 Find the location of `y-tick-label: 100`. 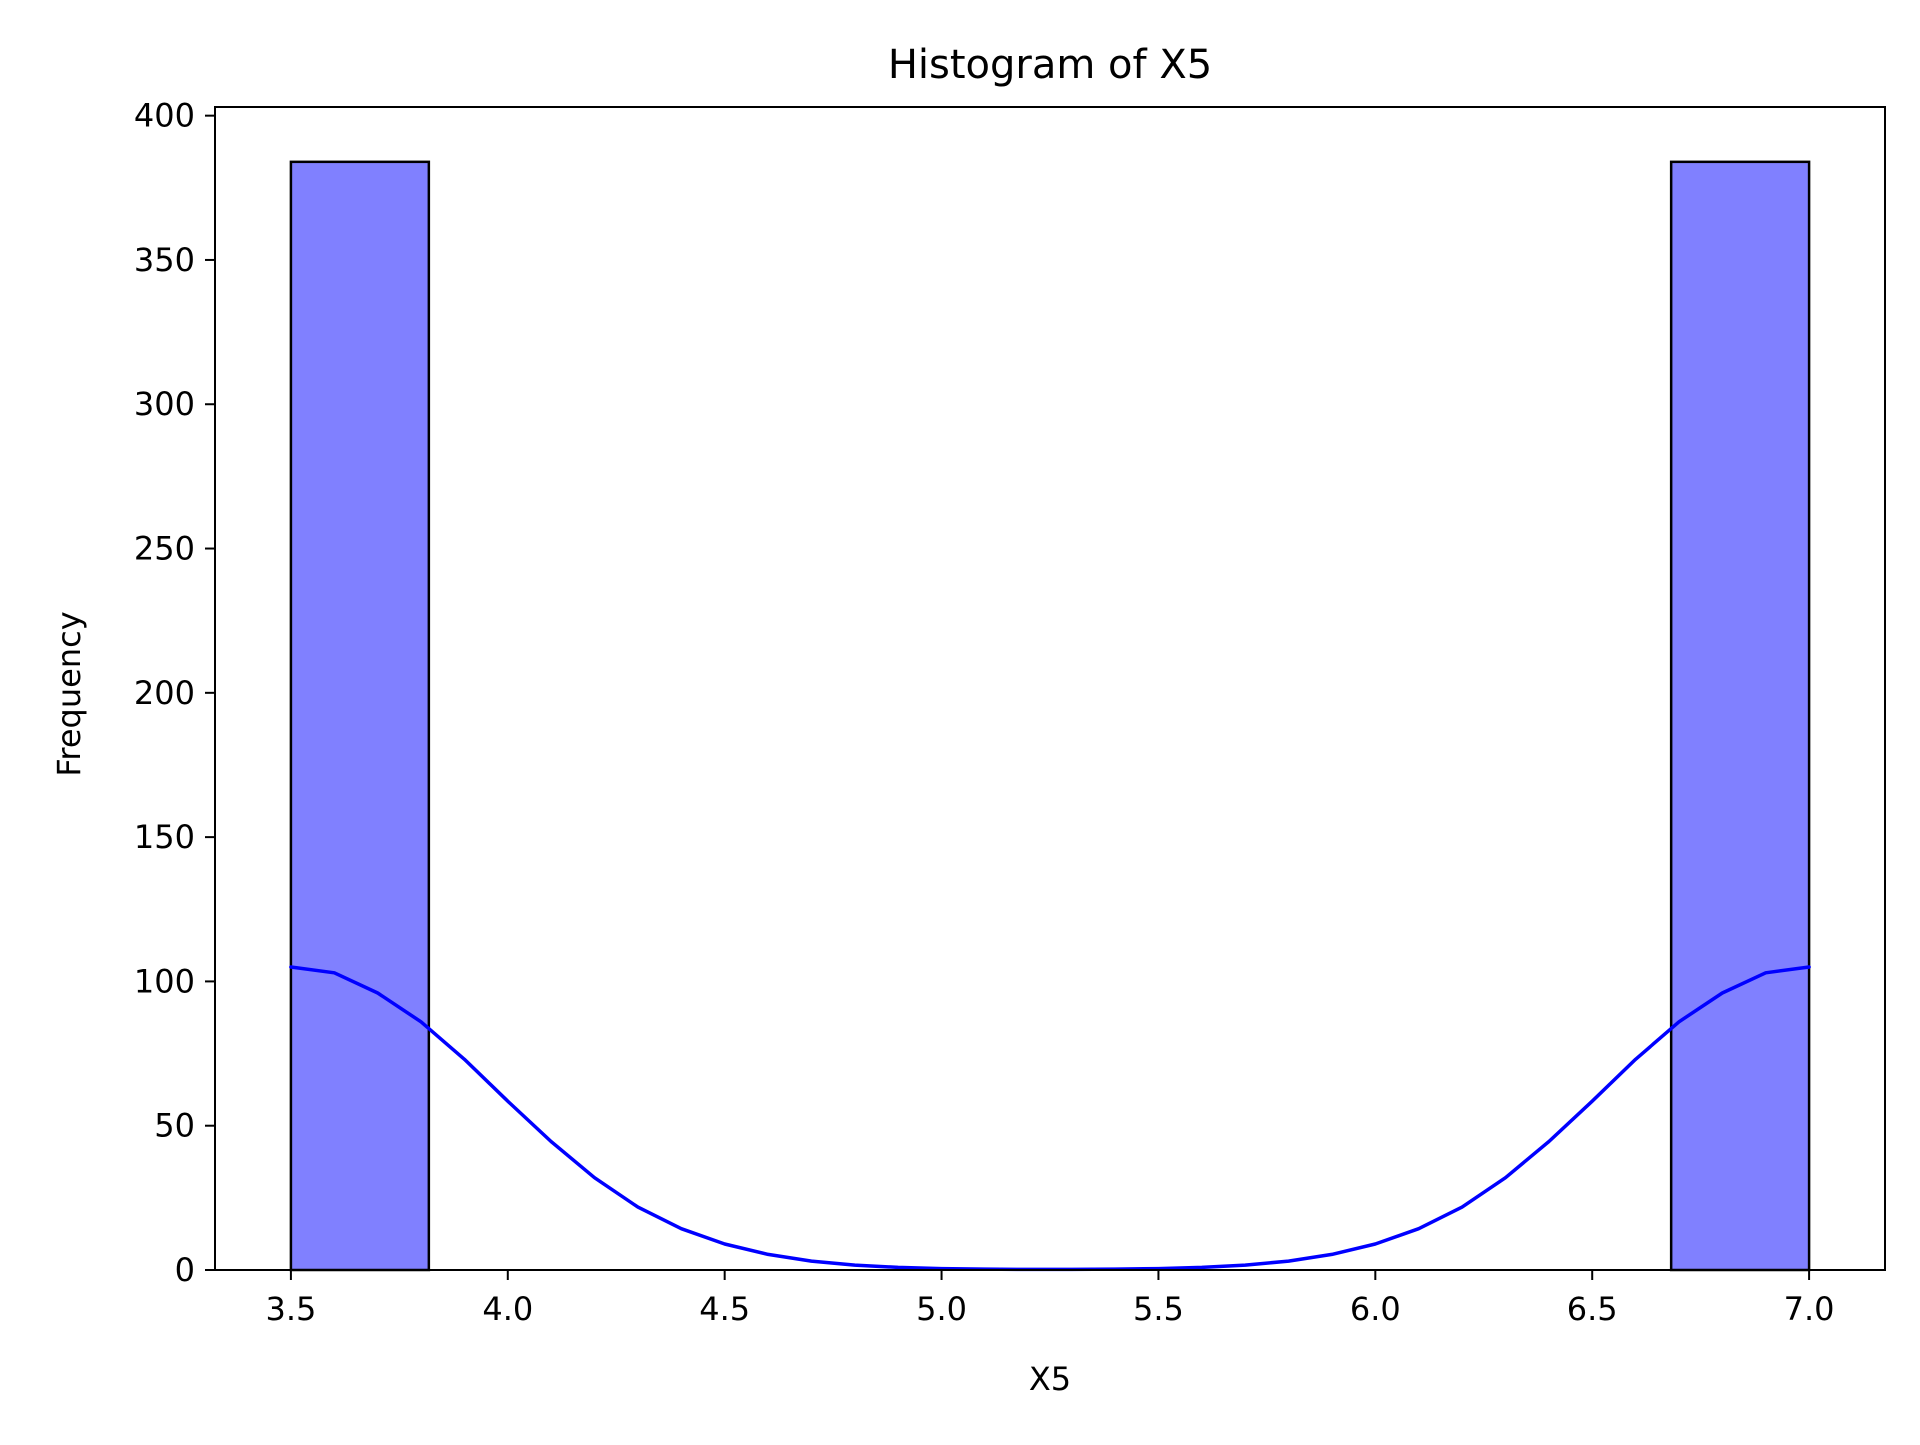

y-tick-label: 100 is located at coordinates (164, 981).